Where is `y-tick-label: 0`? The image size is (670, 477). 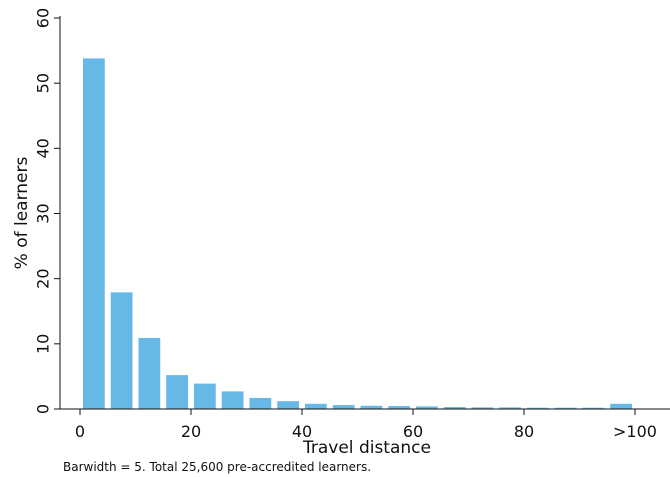 y-tick-label: 0 is located at coordinates (43, 409).